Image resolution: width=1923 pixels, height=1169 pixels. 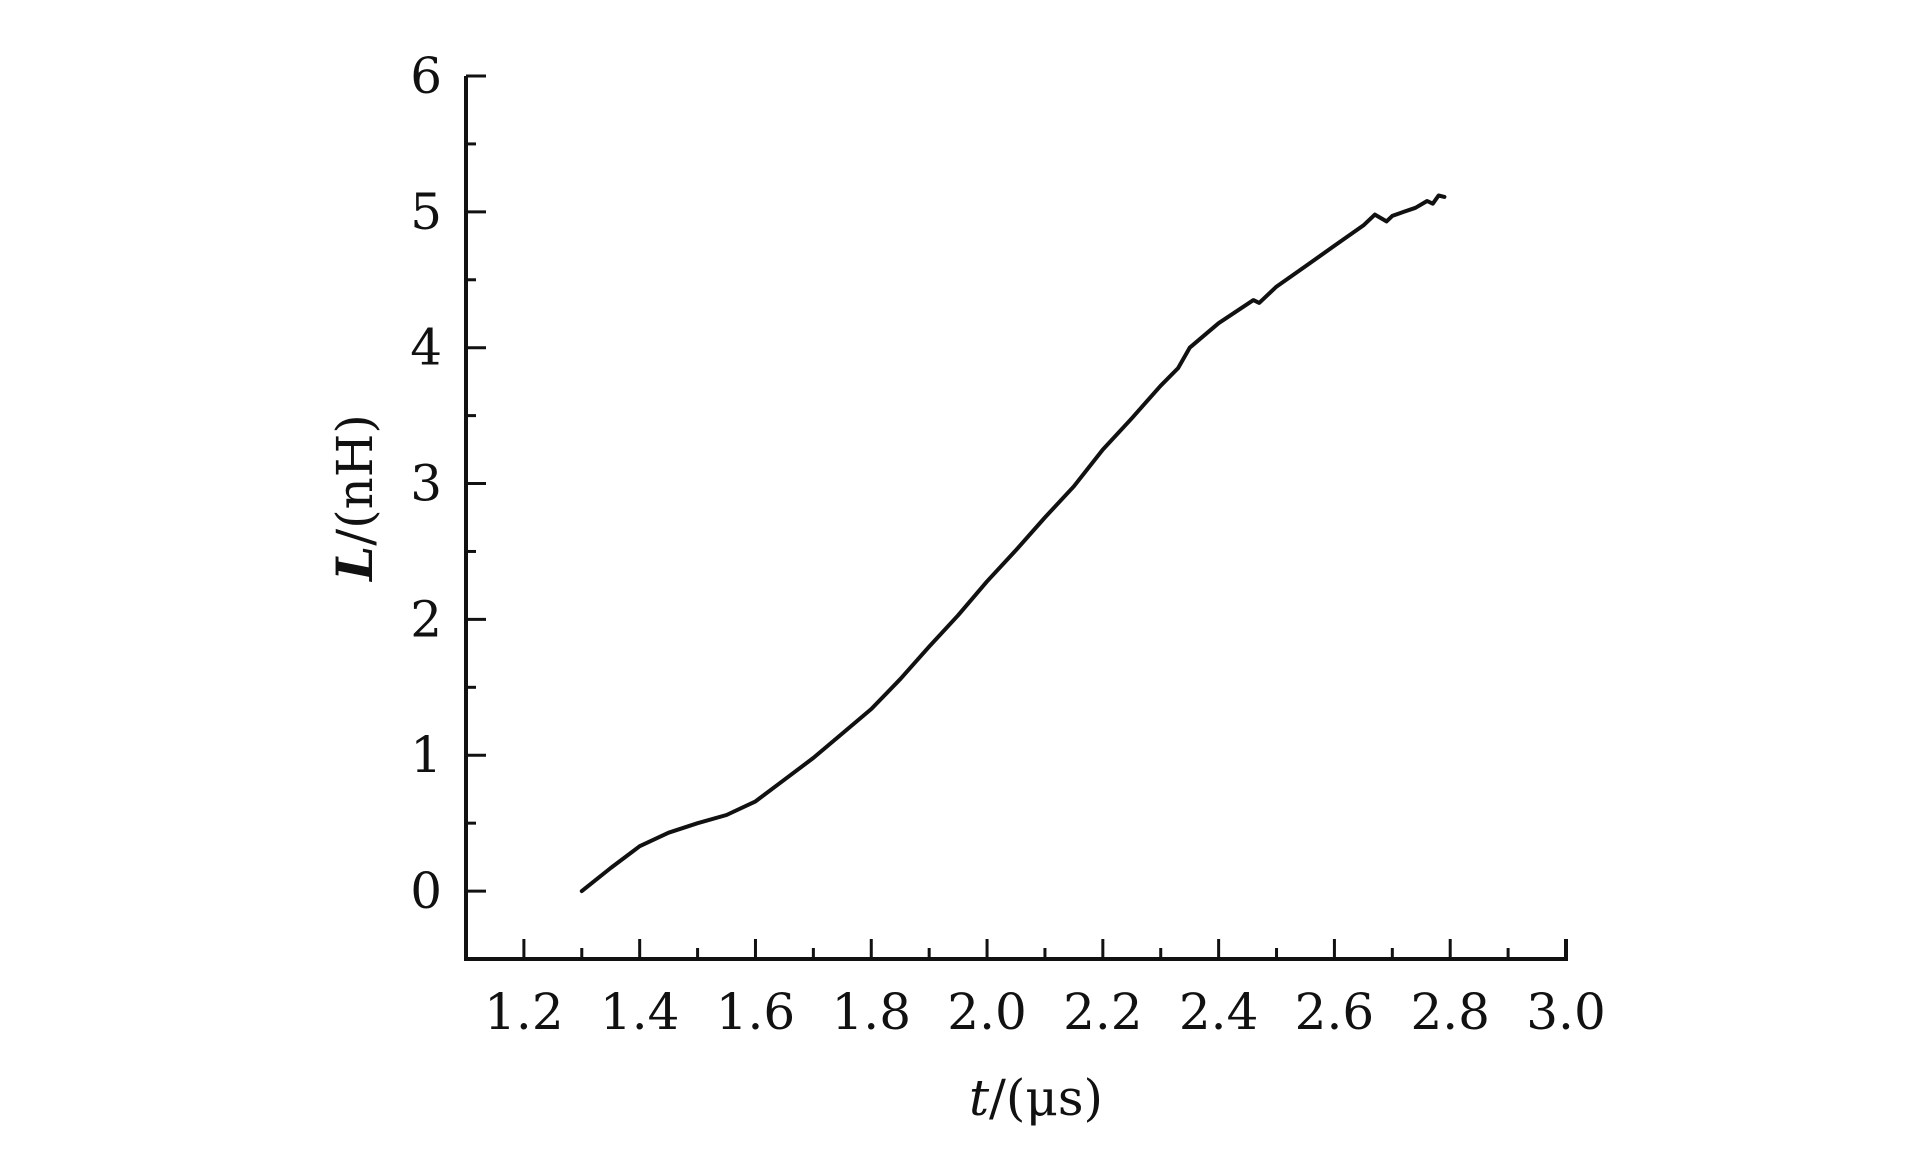 What do you see at coordinates (871, 1012) in the screenshot?
I see `x-tick-label: 1.8` at bounding box center [871, 1012].